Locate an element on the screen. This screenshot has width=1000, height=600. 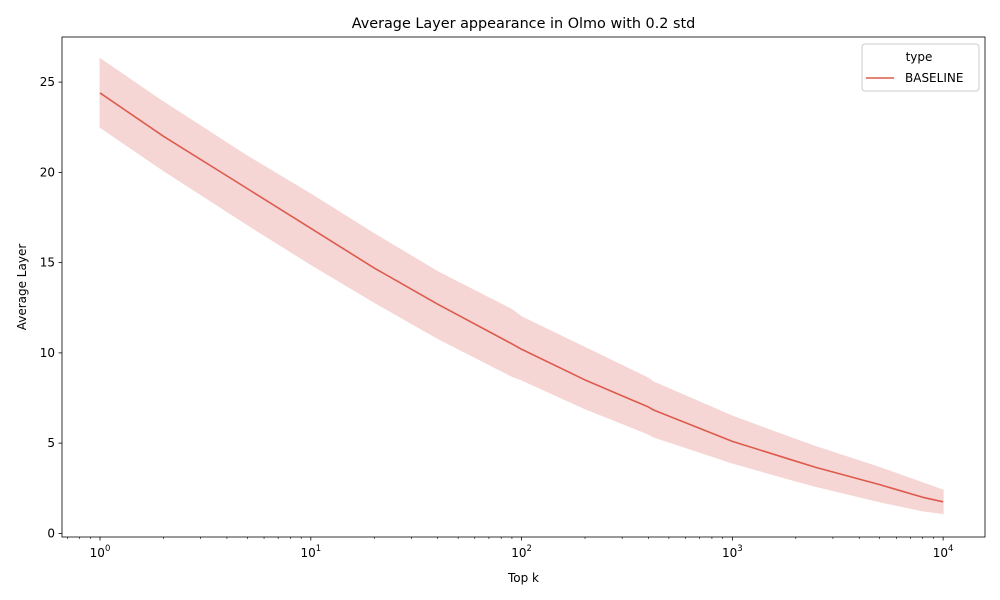
x-tick-label: 10⁴ is located at coordinates (943, 552).